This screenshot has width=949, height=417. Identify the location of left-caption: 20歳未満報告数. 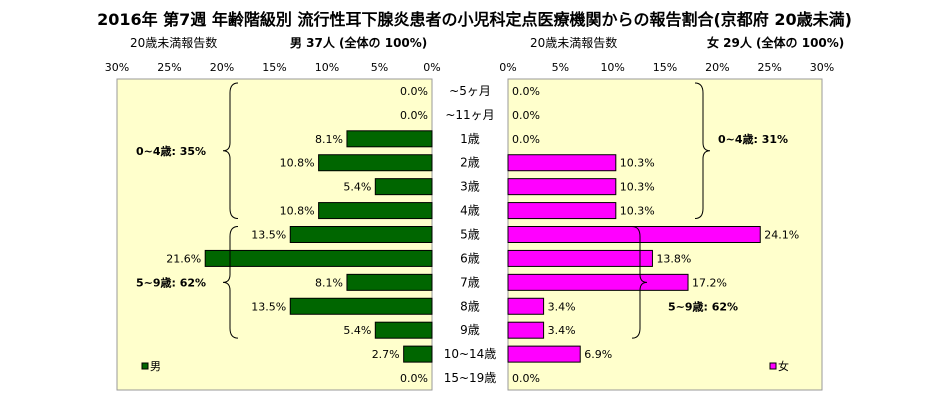
(174, 43).